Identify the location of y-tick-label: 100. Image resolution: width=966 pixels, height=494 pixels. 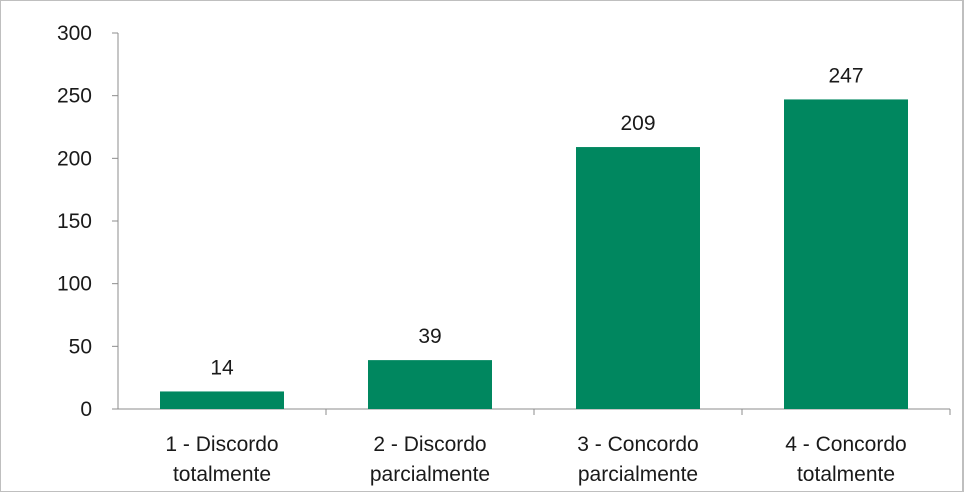
(74, 284).